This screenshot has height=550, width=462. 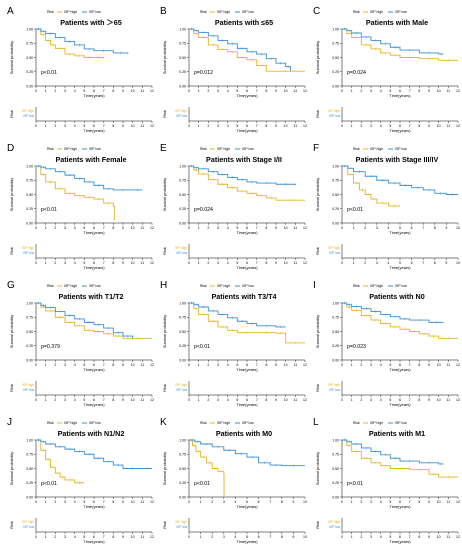 I want to click on x-tick-label: 2, so click(x=208, y=228).